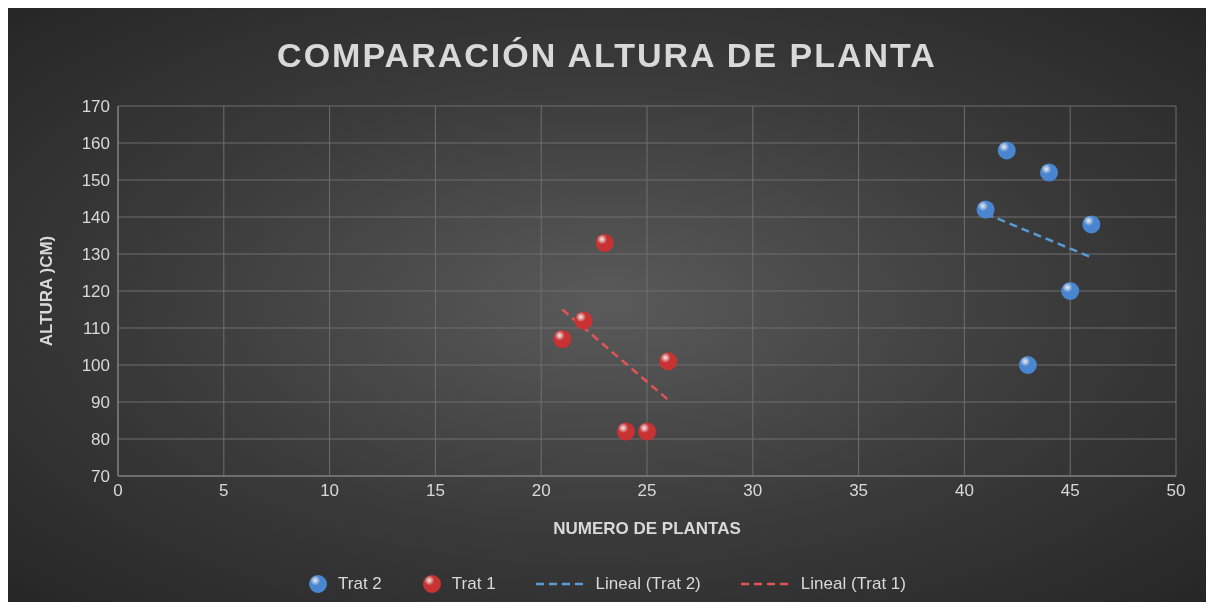 This screenshot has height=610, width=1214. Describe the element at coordinates (95, 218) in the screenshot. I see `y-tick-label: 140` at that location.